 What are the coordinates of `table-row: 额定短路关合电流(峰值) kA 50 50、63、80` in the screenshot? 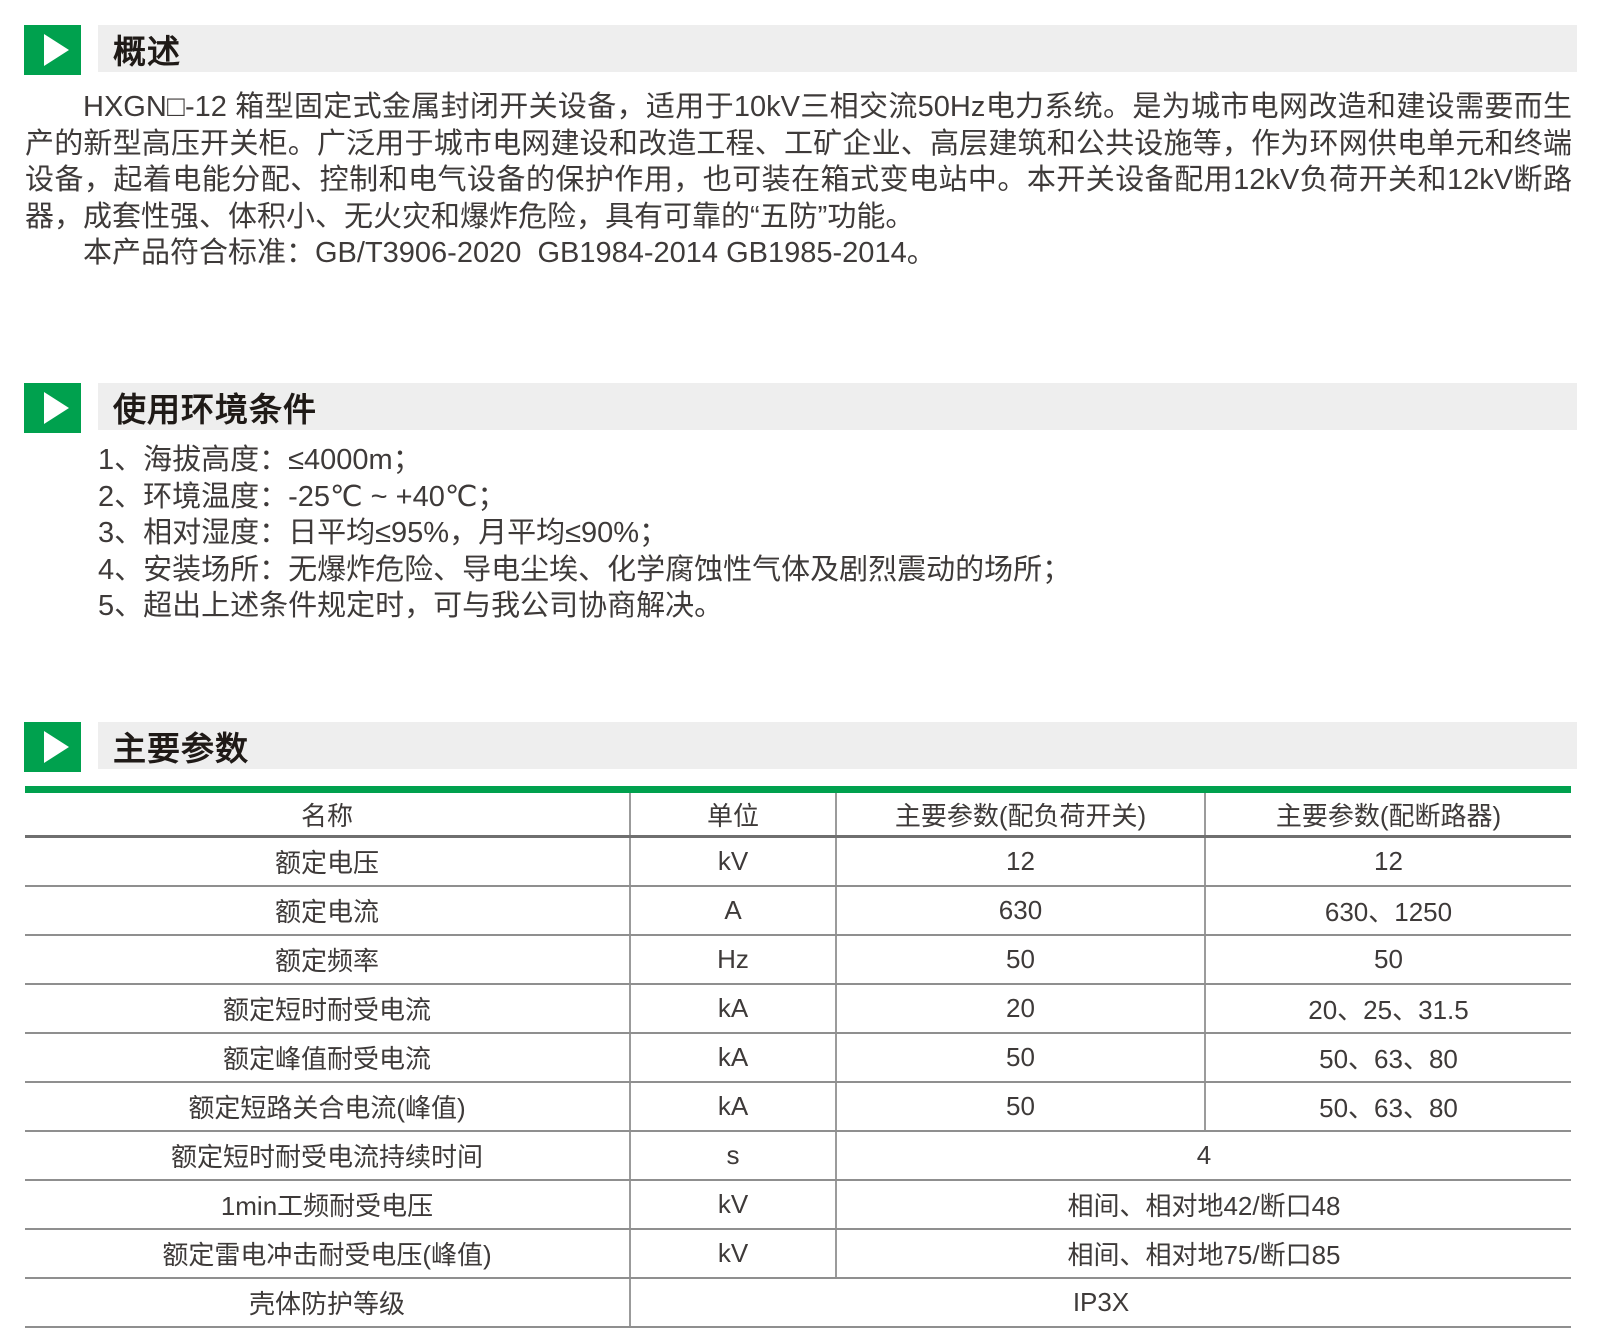 It's located at (798, 1107).